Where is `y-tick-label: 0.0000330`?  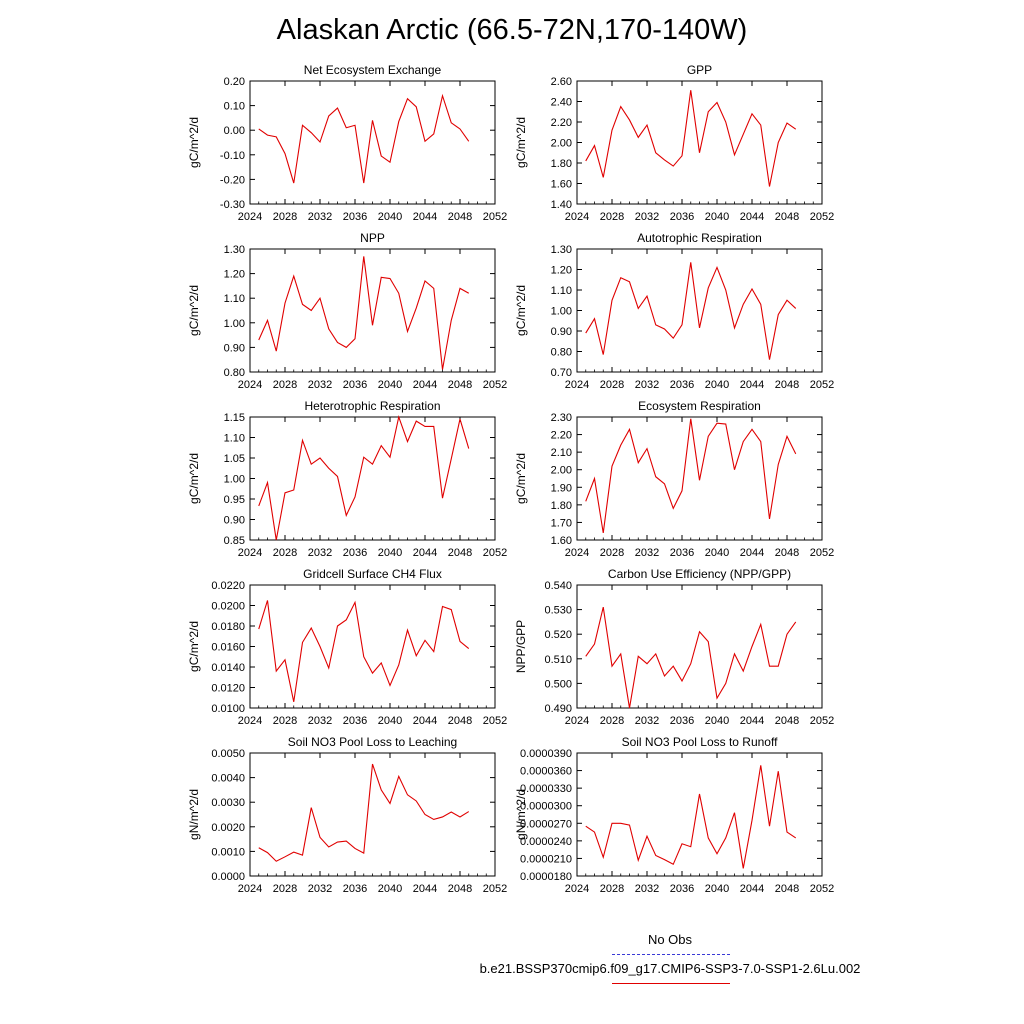
y-tick-label: 0.0000330 is located at coordinates (546, 789).